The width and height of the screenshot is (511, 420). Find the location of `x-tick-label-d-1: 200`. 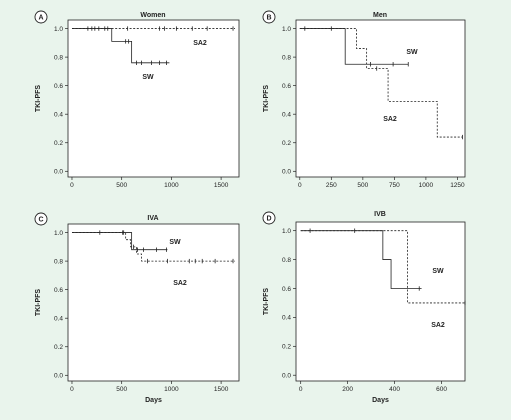

x-tick-label-d-1: 200 is located at coordinates (347, 389).